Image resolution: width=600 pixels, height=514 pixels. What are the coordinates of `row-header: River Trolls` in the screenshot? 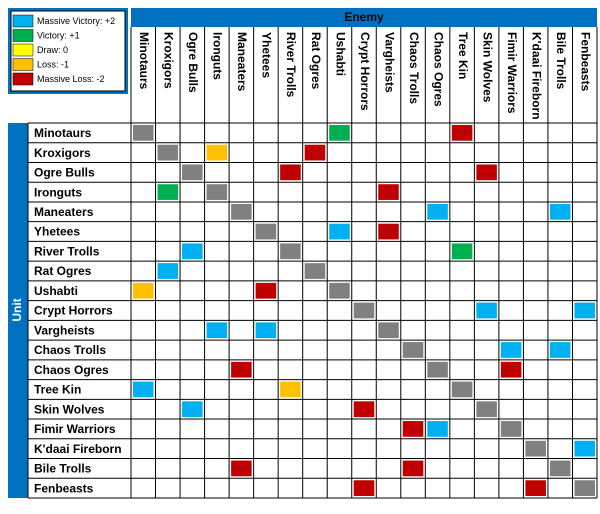 It's located at (67, 251).